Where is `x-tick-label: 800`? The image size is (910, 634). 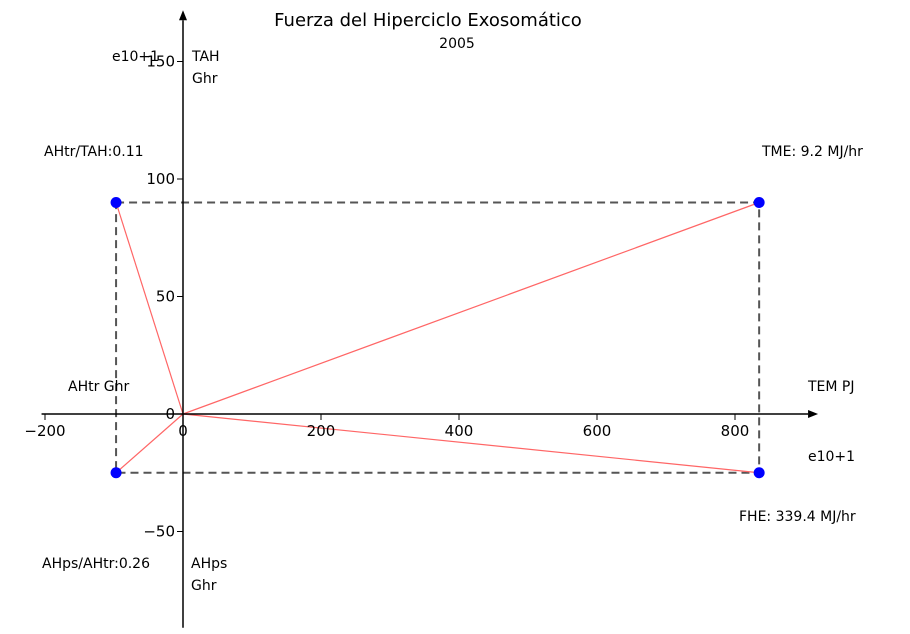
x-tick-label: 800 is located at coordinates (735, 431).